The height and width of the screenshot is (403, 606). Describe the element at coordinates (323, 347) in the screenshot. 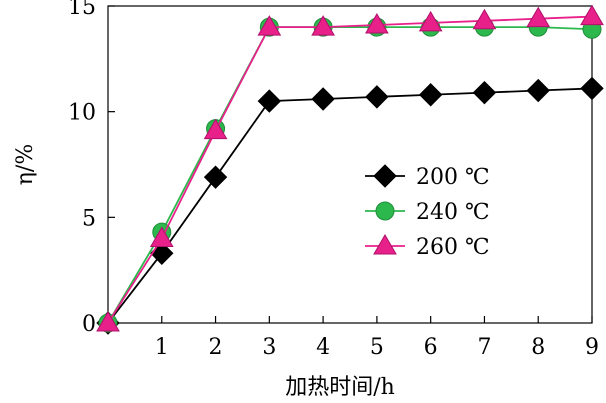

I see `x-tick-label: 4` at that location.